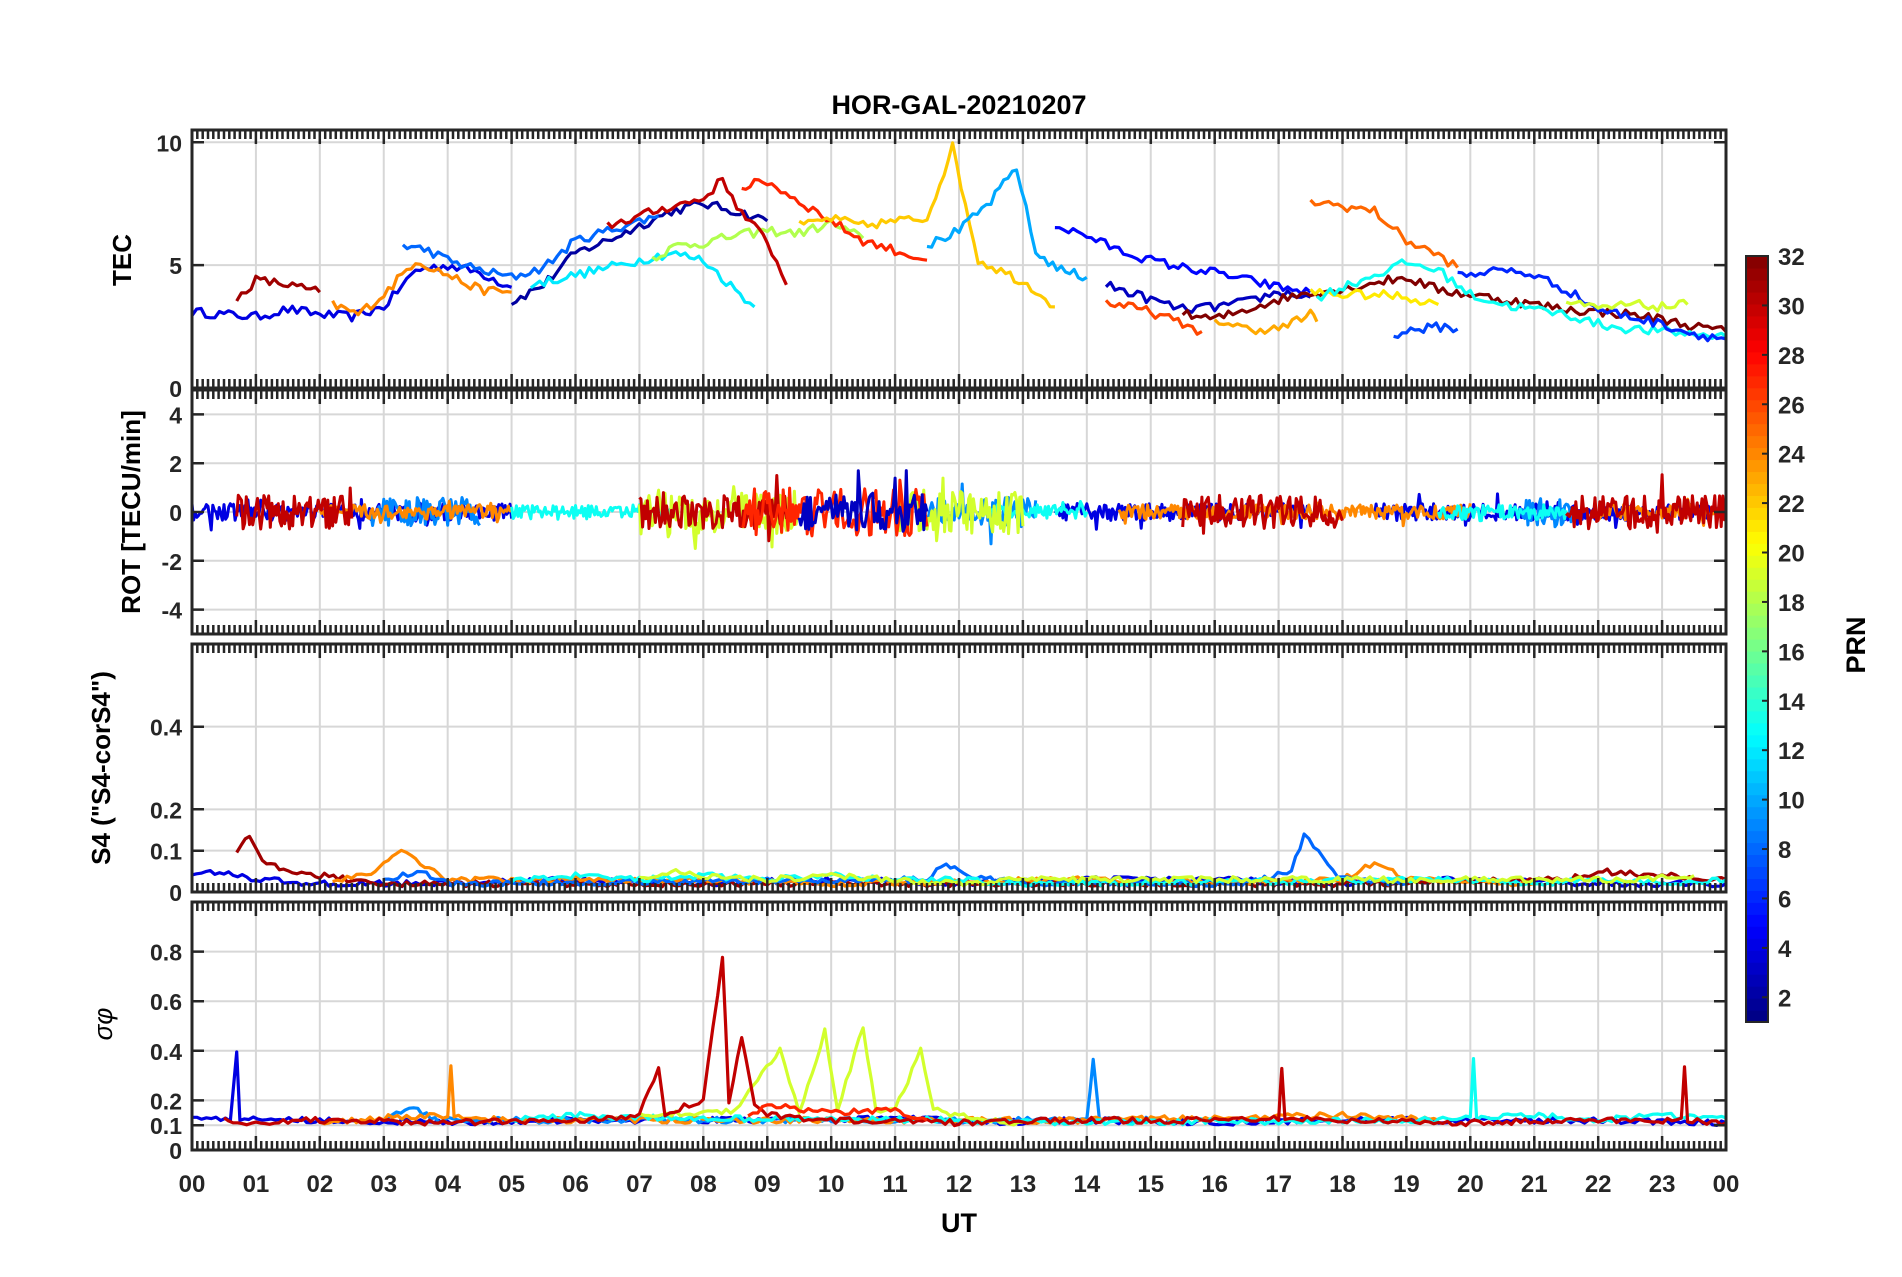 The width and height of the screenshot is (1902, 1277). Describe the element at coordinates (1023, 1184) in the screenshot. I see `x-tick-label: 13` at that location.